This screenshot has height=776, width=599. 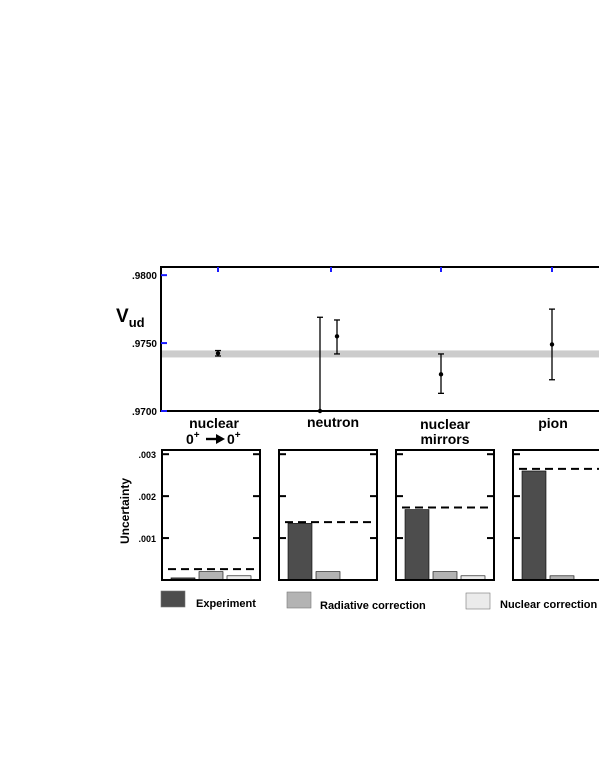 I want to click on transition-from: 0+, so click(x=193, y=438).